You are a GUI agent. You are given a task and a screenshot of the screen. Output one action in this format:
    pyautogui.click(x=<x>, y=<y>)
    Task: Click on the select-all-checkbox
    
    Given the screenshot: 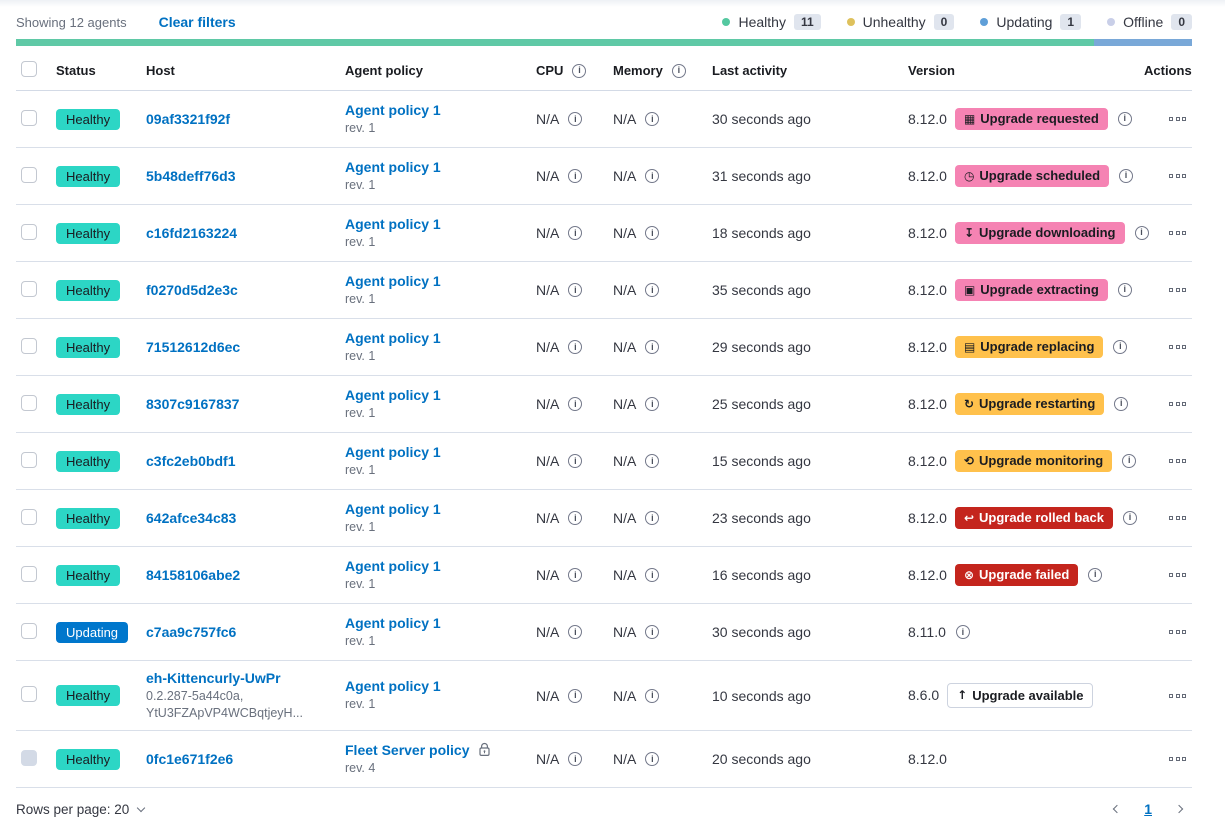 What is the action you would take?
    pyautogui.click(x=29, y=69)
    